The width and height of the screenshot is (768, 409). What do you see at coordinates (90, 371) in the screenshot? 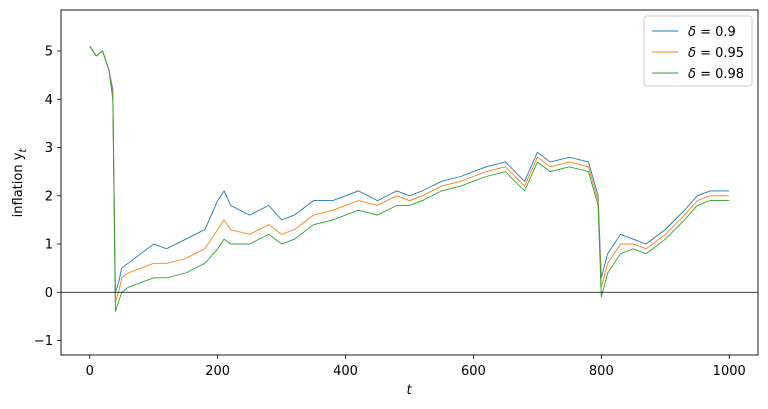
I see `x-tick-label: 0` at bounding box center [90, 371].